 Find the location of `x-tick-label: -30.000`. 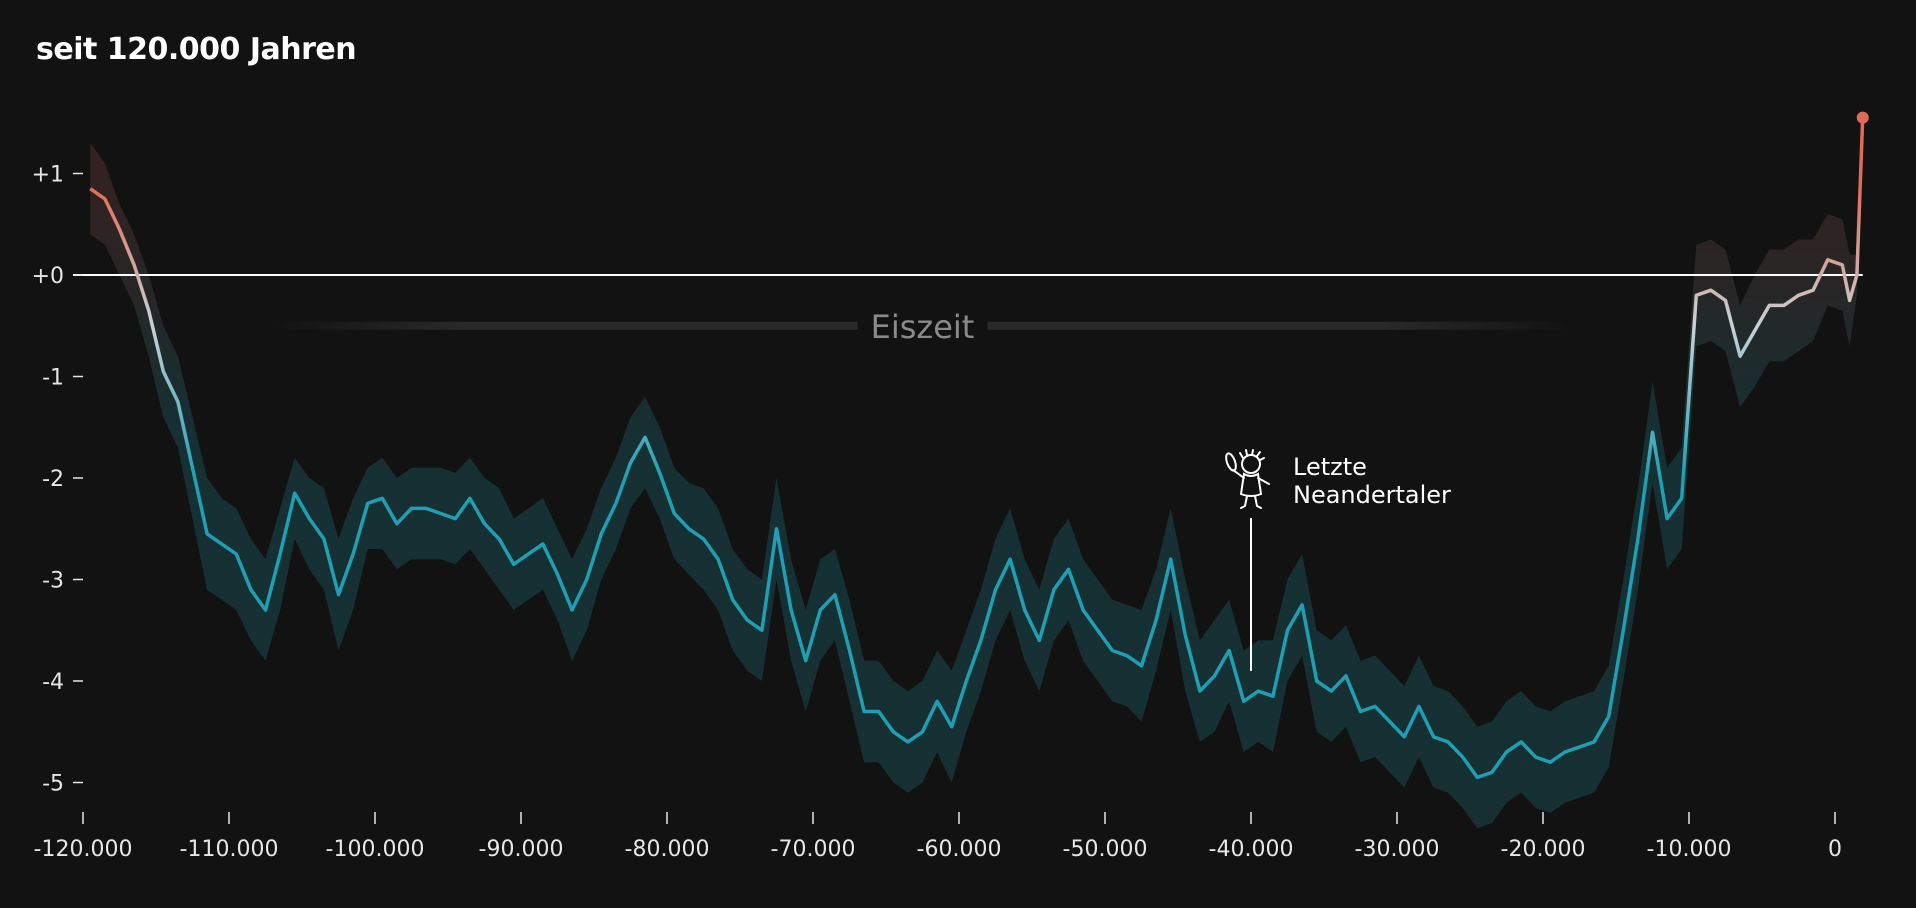

x-tick-label: -30.000 is located at coordinates (1397, 849).